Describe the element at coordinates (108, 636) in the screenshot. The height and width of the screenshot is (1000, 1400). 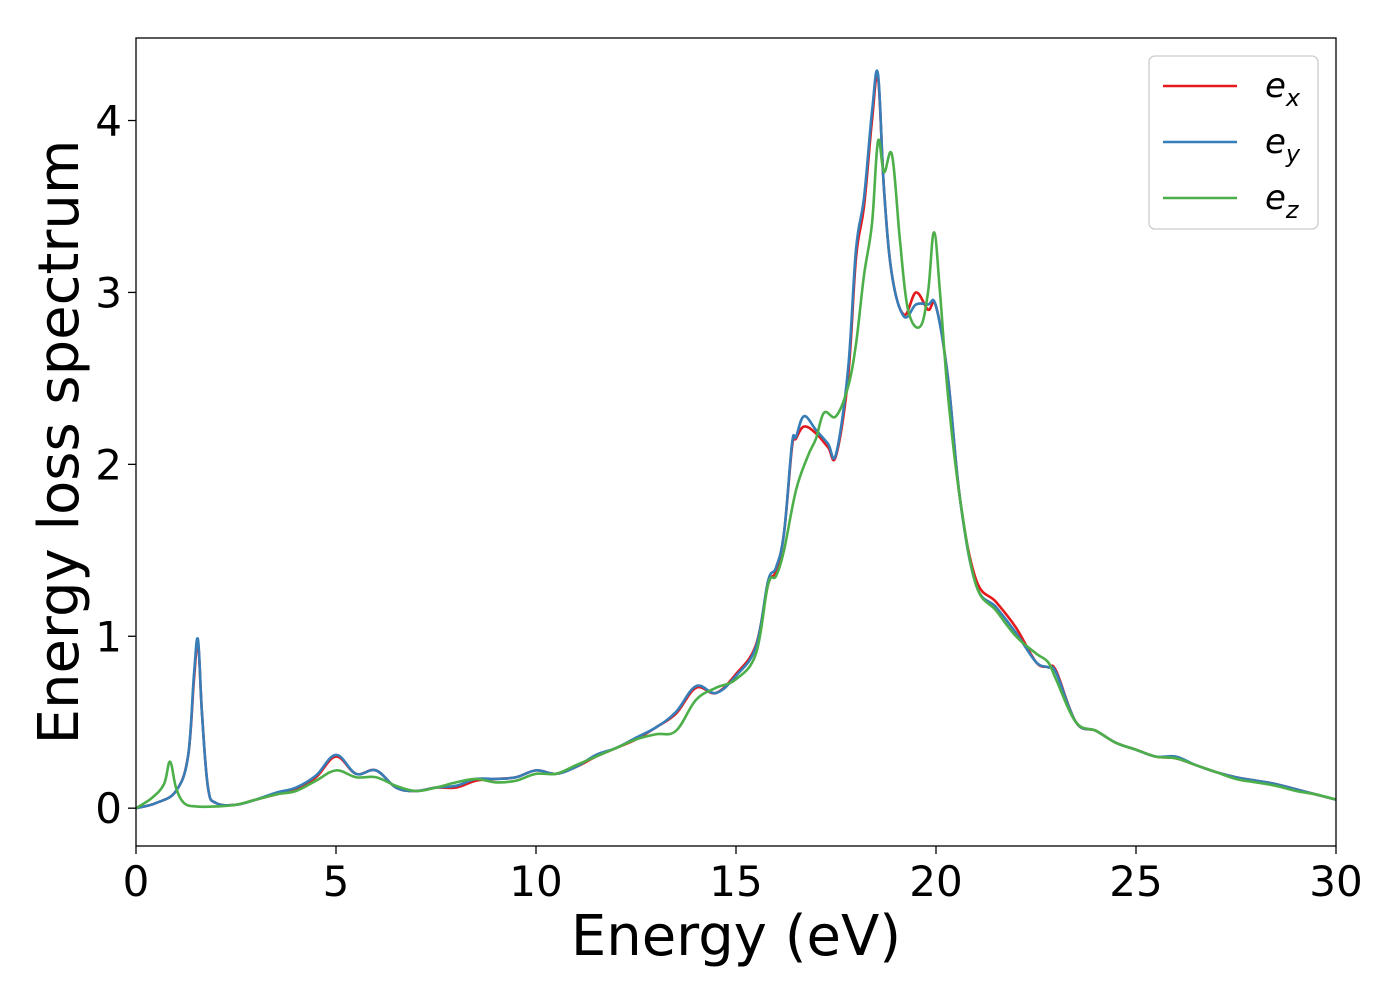
I see `y-tick-label: 1` at that location.